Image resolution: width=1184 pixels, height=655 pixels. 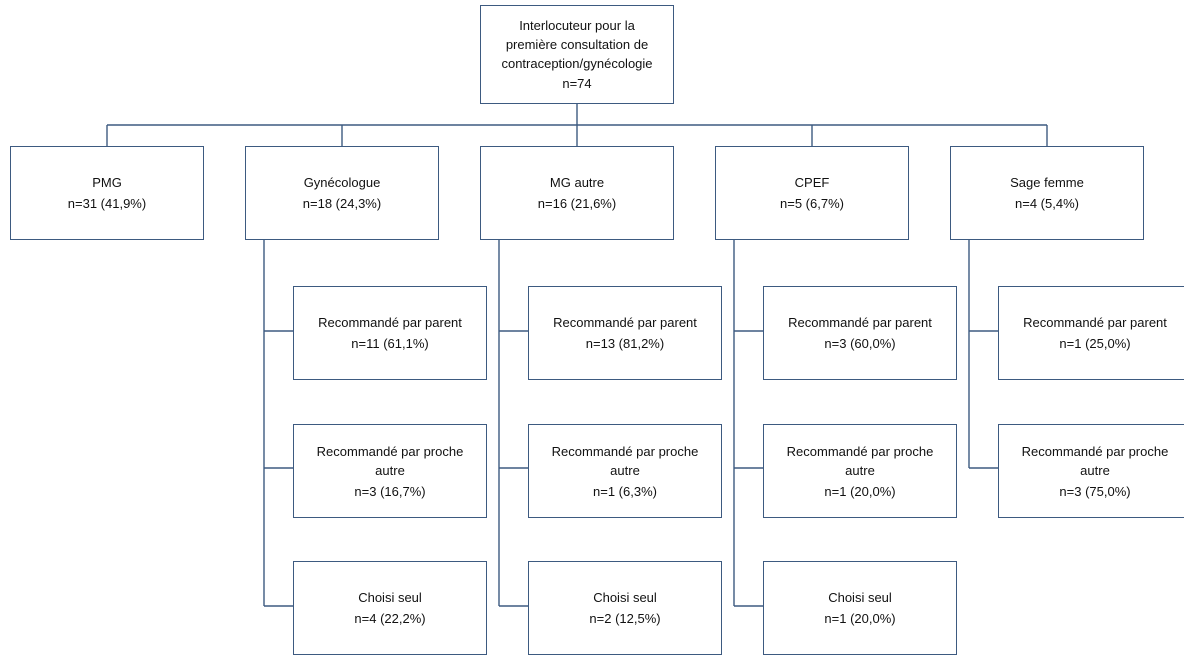 What do you see at coordinates (577, 63) in the screenshot?
I see `root-line-3: contraception/gynécologie` at bounding box center [577, 63].